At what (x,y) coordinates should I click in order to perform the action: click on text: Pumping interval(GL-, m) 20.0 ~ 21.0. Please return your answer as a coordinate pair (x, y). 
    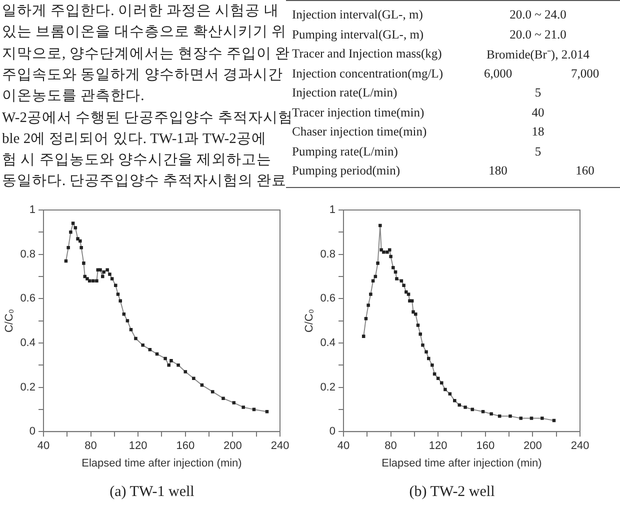
    Looking at the image, I should click on (429, 34).